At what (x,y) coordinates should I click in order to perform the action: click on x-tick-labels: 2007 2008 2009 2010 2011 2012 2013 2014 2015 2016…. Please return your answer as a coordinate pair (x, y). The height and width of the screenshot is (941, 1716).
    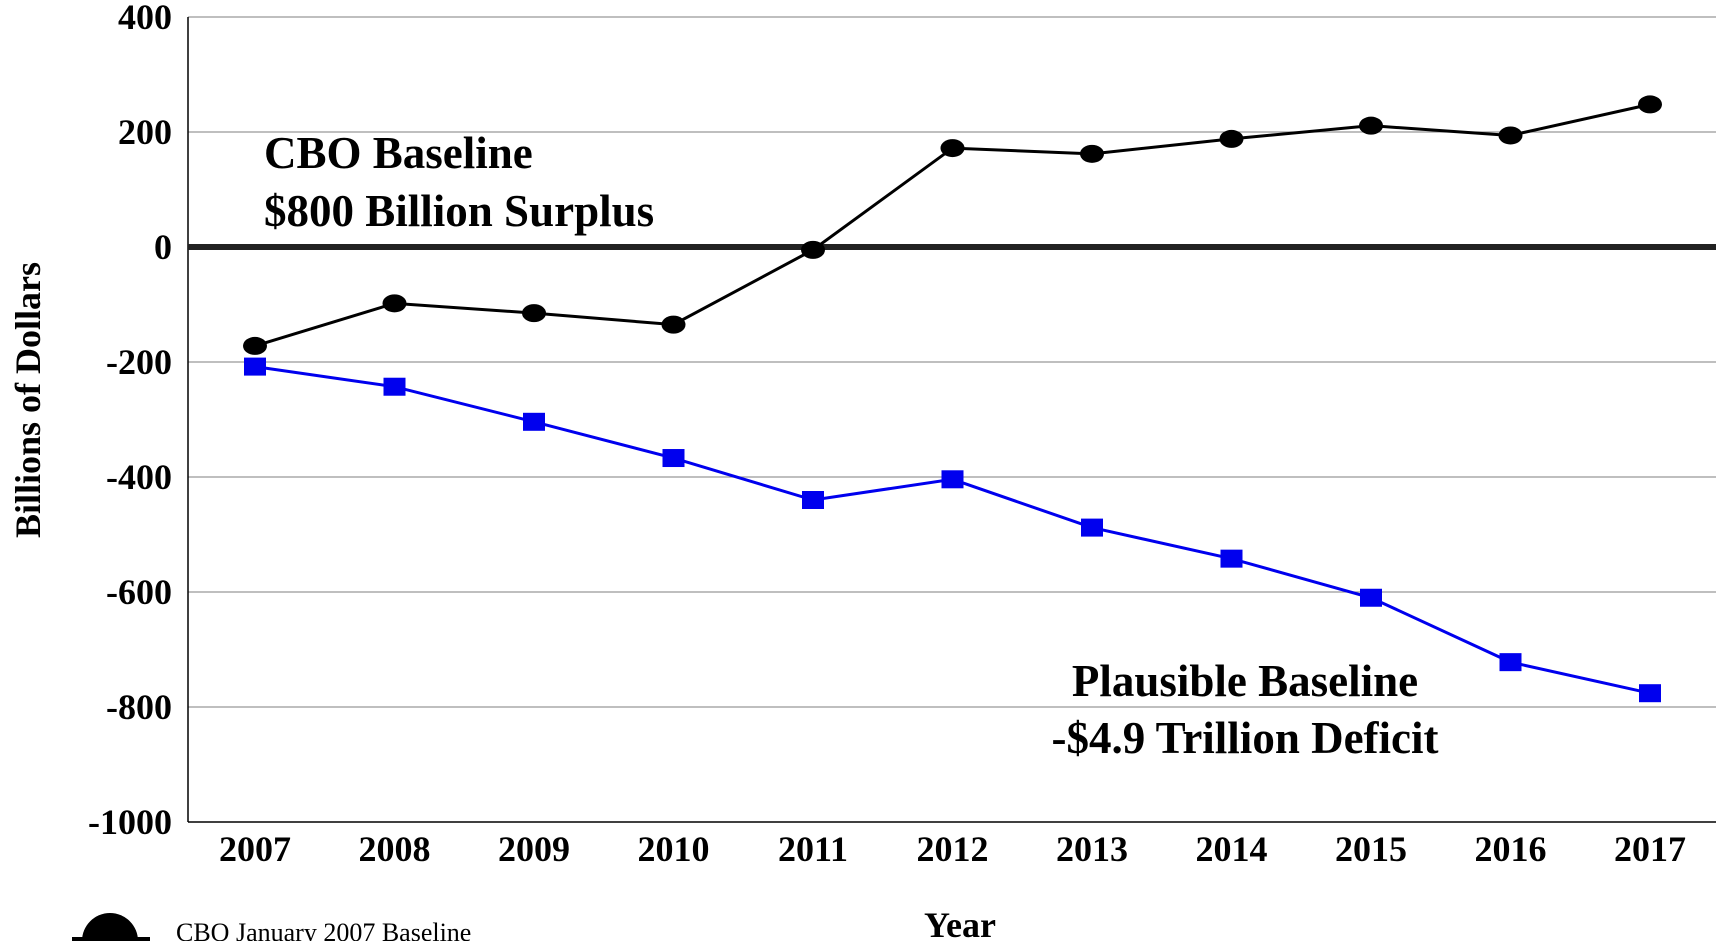
    Looking at the image, I should click on (952, 849).